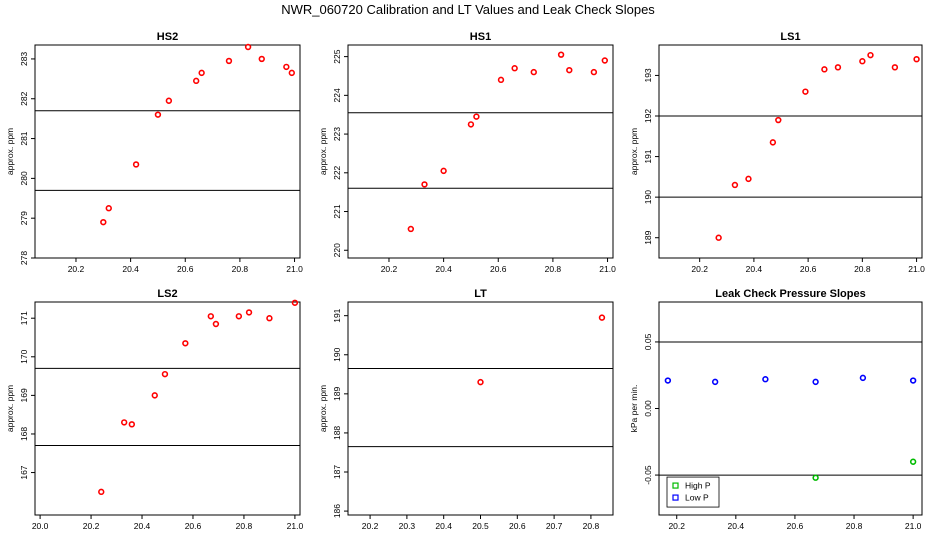  Describe the element at coordinates (370, 526) in the screenshot. I see `x-tick-label-lt-0: 20.2` at that location.